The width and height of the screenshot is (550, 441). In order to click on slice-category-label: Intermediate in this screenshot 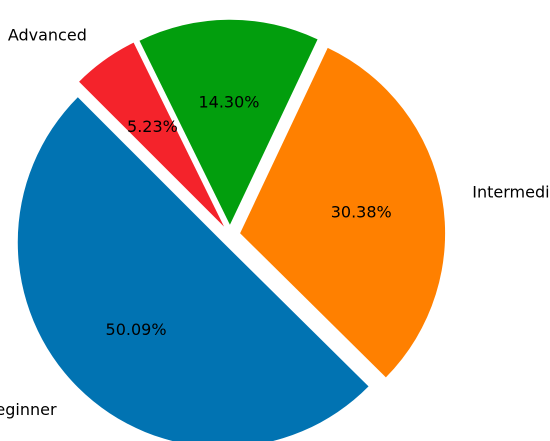, I will do `click(511, 192)`.